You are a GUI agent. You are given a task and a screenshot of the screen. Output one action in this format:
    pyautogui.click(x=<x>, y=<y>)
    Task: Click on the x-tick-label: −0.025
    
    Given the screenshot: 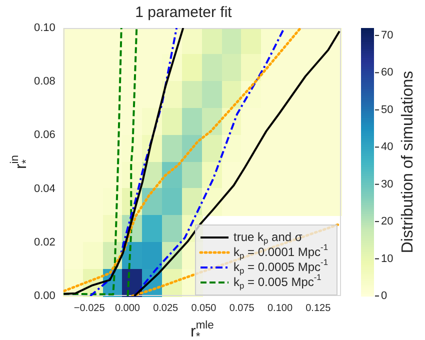 What is the action you would take?
    pyautogui.click(x=90, y=308)
    